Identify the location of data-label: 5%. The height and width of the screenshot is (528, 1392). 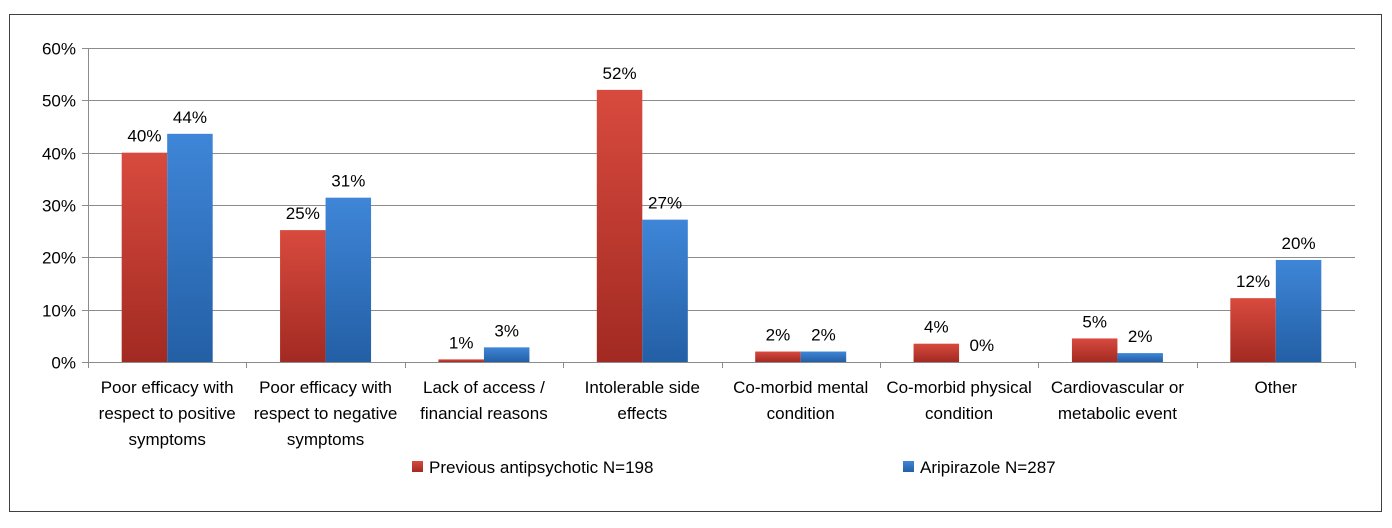
(1094, 321).